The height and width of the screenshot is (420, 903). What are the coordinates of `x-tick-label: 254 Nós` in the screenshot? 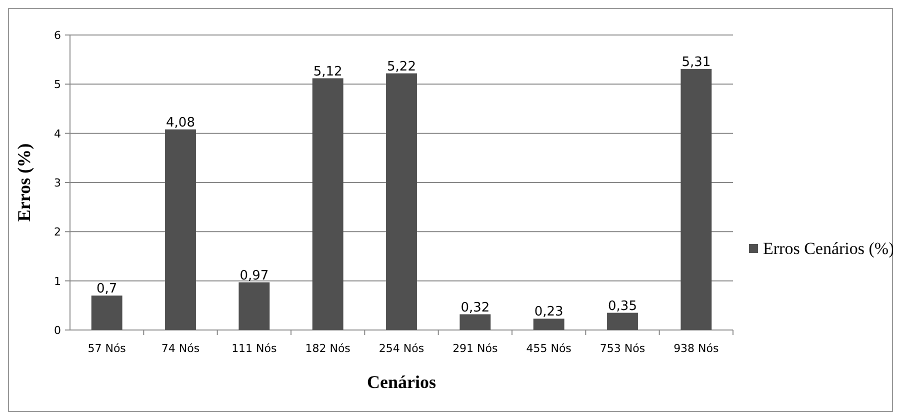 It's located at (401, 348).